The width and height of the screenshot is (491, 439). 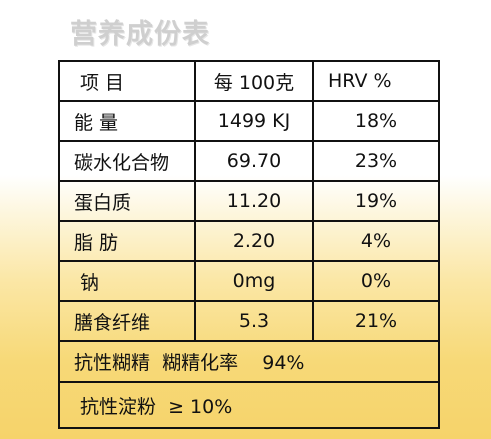 I want to click on header-hrv: HRV %, so click(x=360, y=81).